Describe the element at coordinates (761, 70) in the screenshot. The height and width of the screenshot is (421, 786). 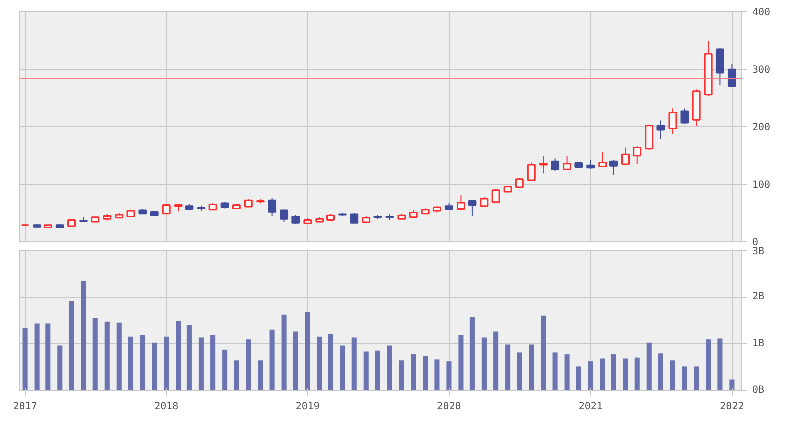
I see `y-tick-label: 300` at that location.